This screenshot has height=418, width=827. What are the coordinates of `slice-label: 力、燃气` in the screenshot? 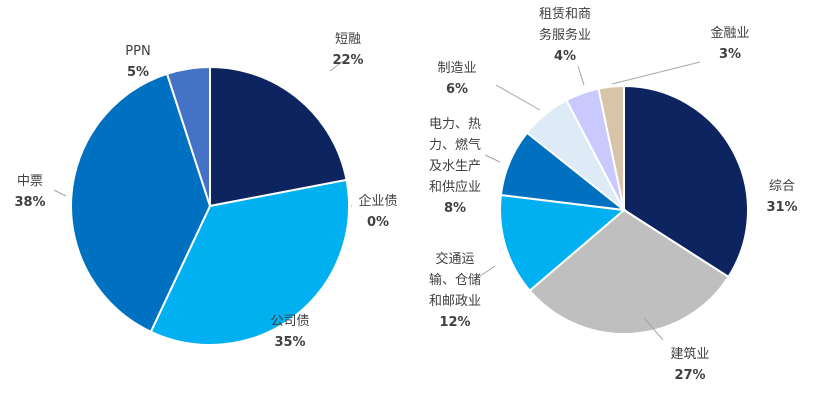 It's located at (455, 145).